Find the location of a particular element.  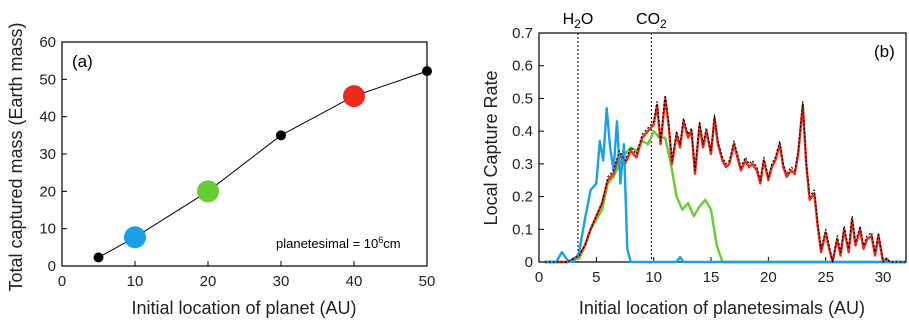

panel-a-x-tick-label: 10 is located at coordinates (135, 281).